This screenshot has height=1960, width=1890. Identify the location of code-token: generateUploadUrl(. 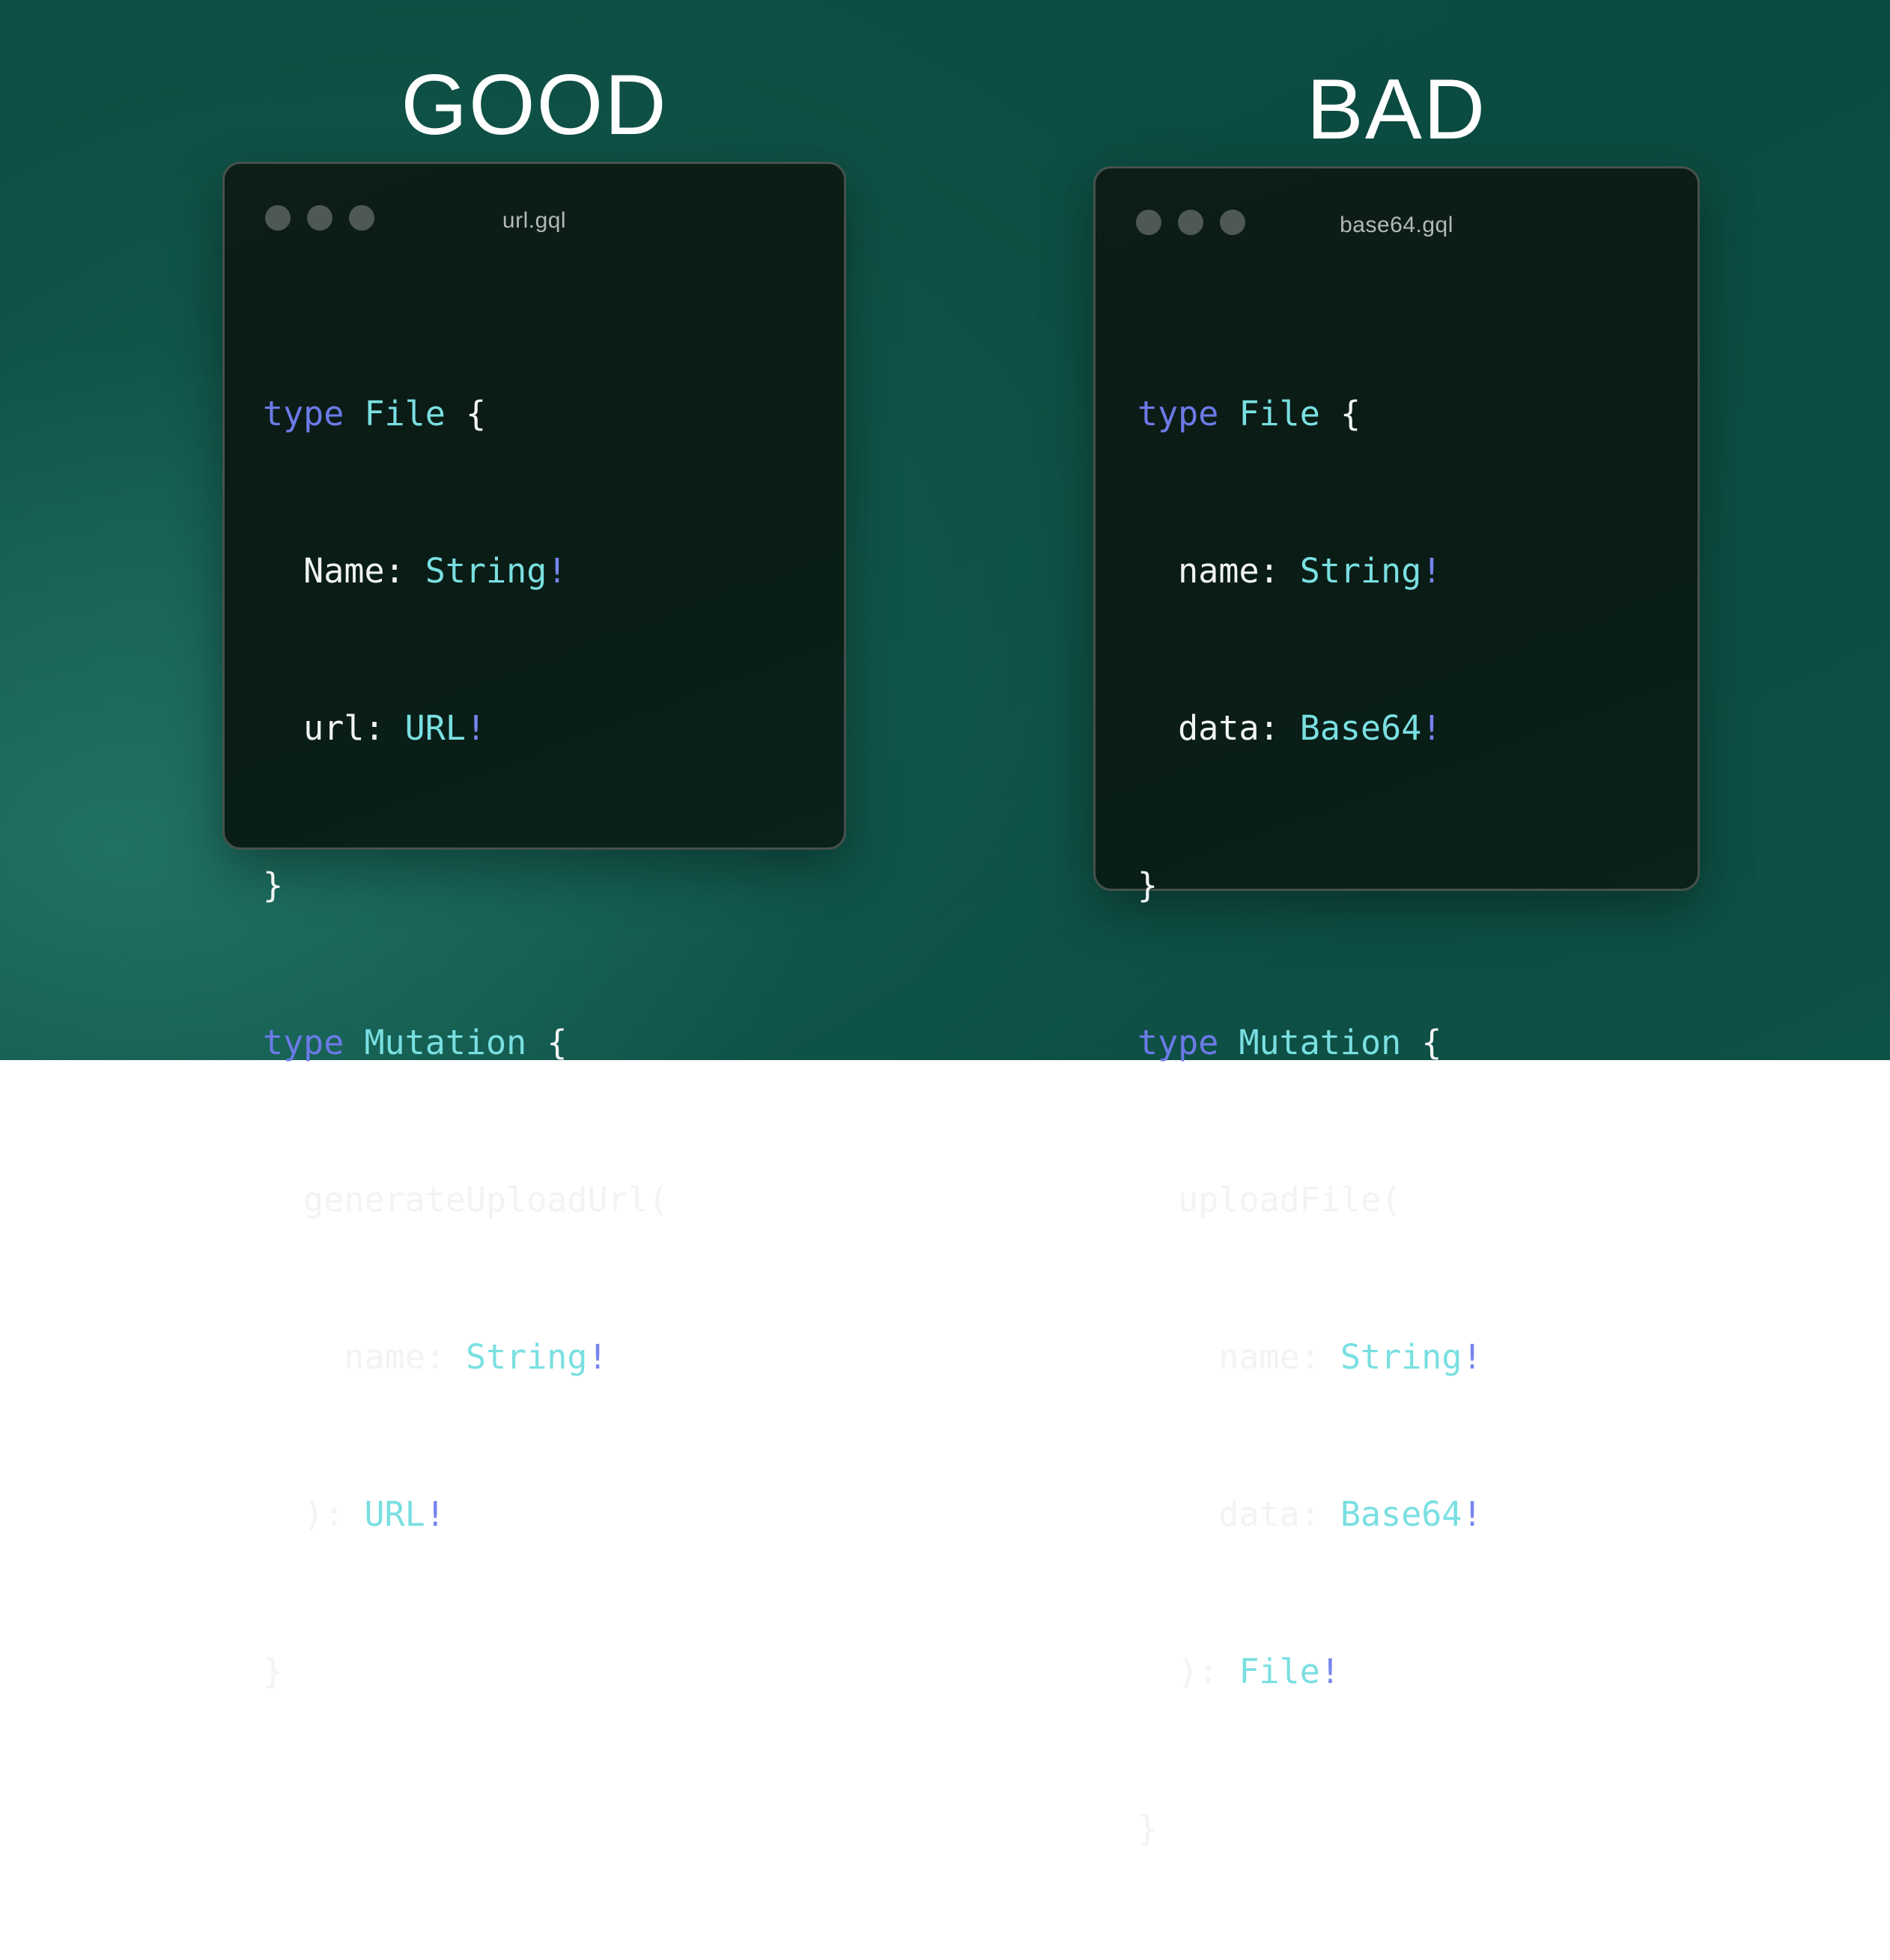
(466, 1200).